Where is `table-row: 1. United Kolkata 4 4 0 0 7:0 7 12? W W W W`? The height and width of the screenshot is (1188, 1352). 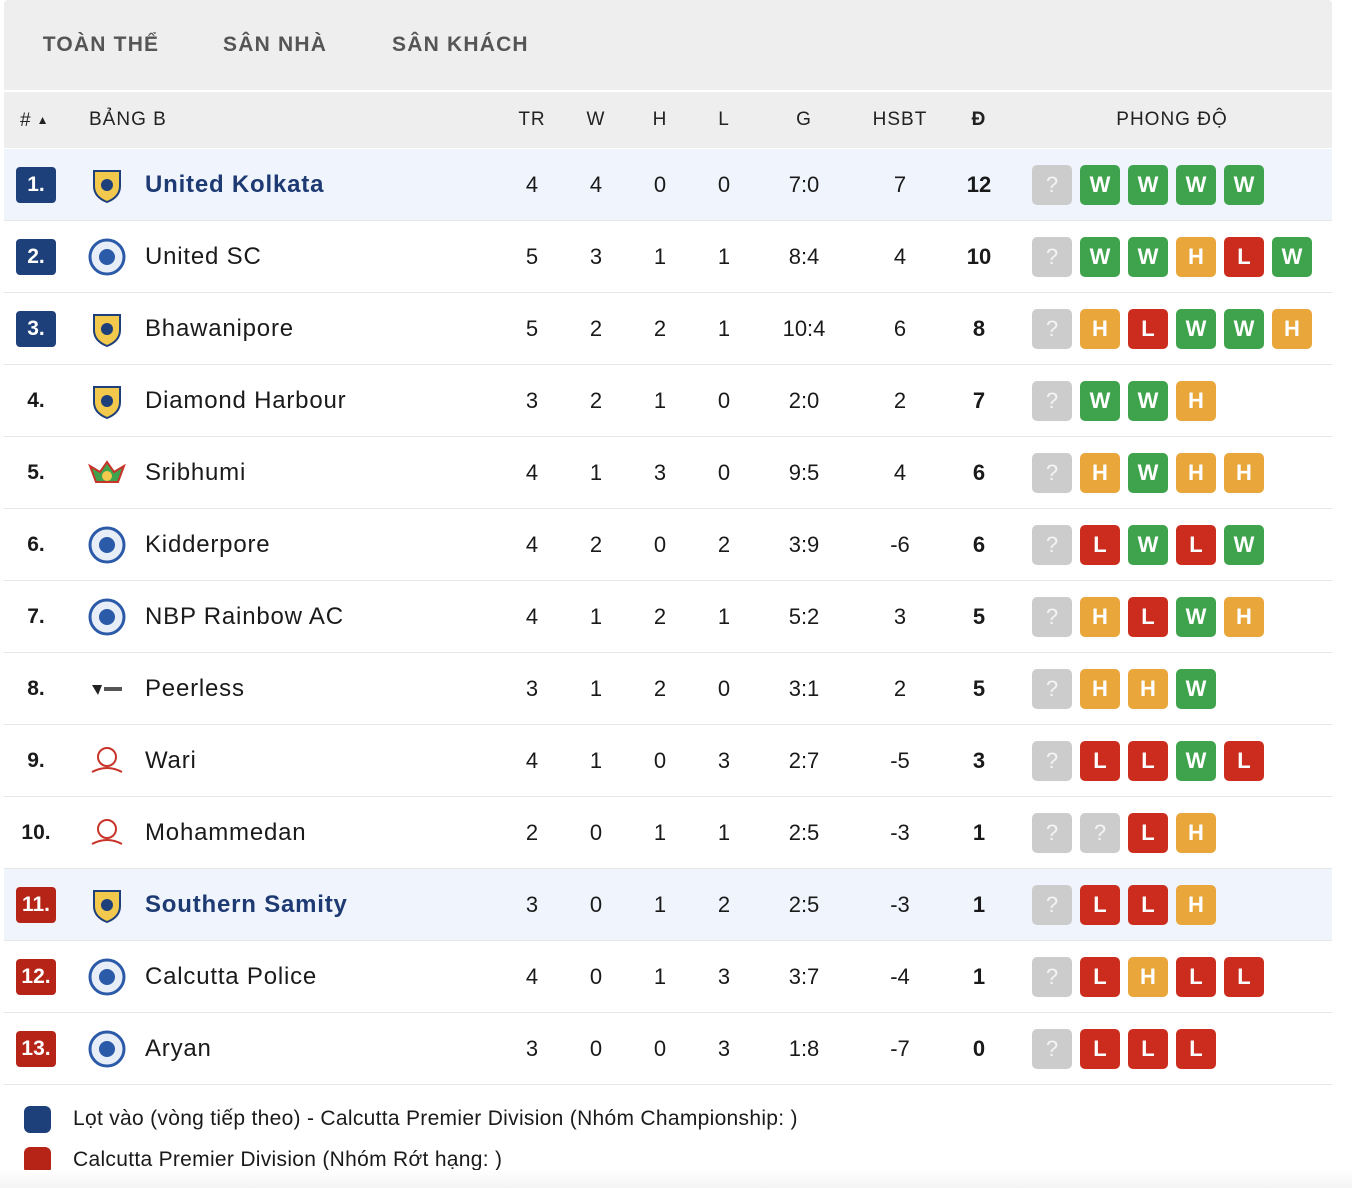
table-row: 1. United Kolkata 4 4 0 0 7:0 7 12? W W W W is located at coordinates (668, 185).